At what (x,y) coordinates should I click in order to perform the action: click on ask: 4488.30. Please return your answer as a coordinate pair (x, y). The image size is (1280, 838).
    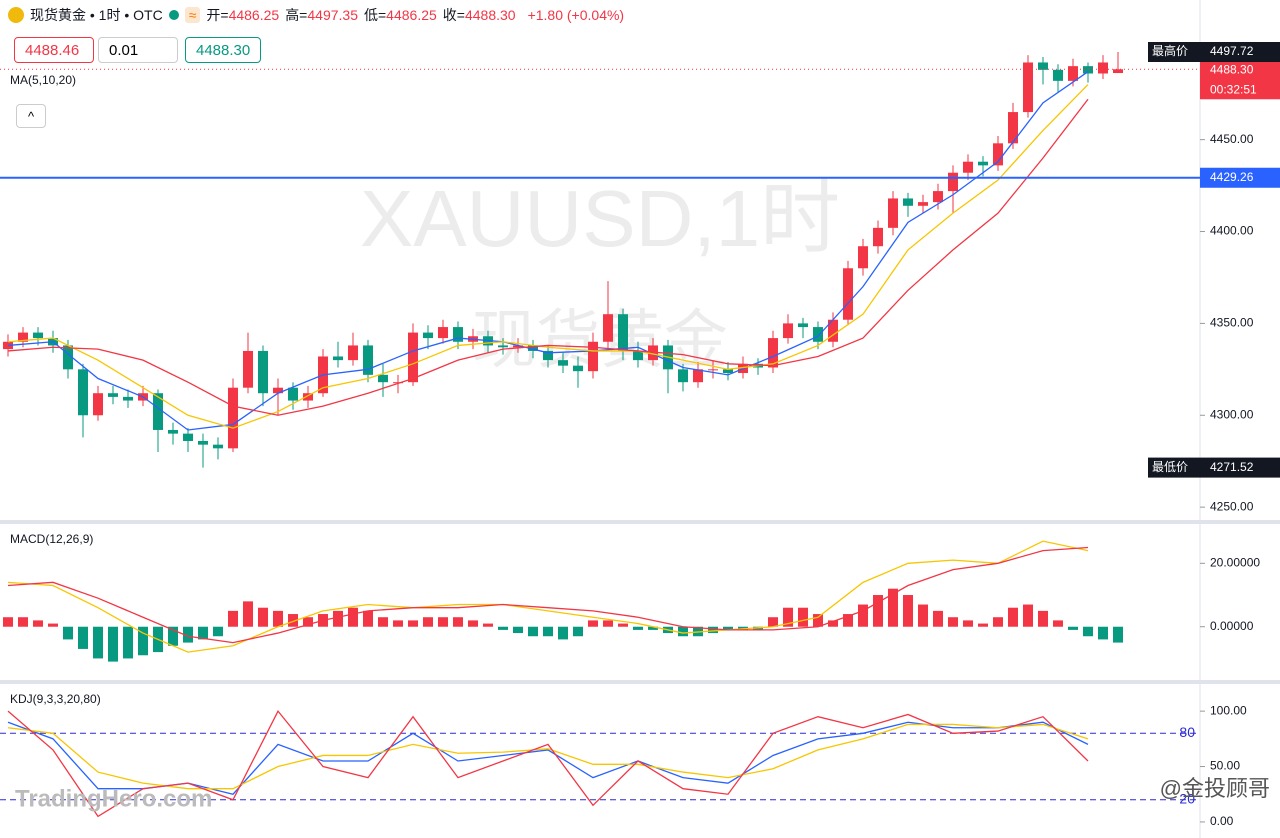
    Looking at the image, I should click on (223, 50).